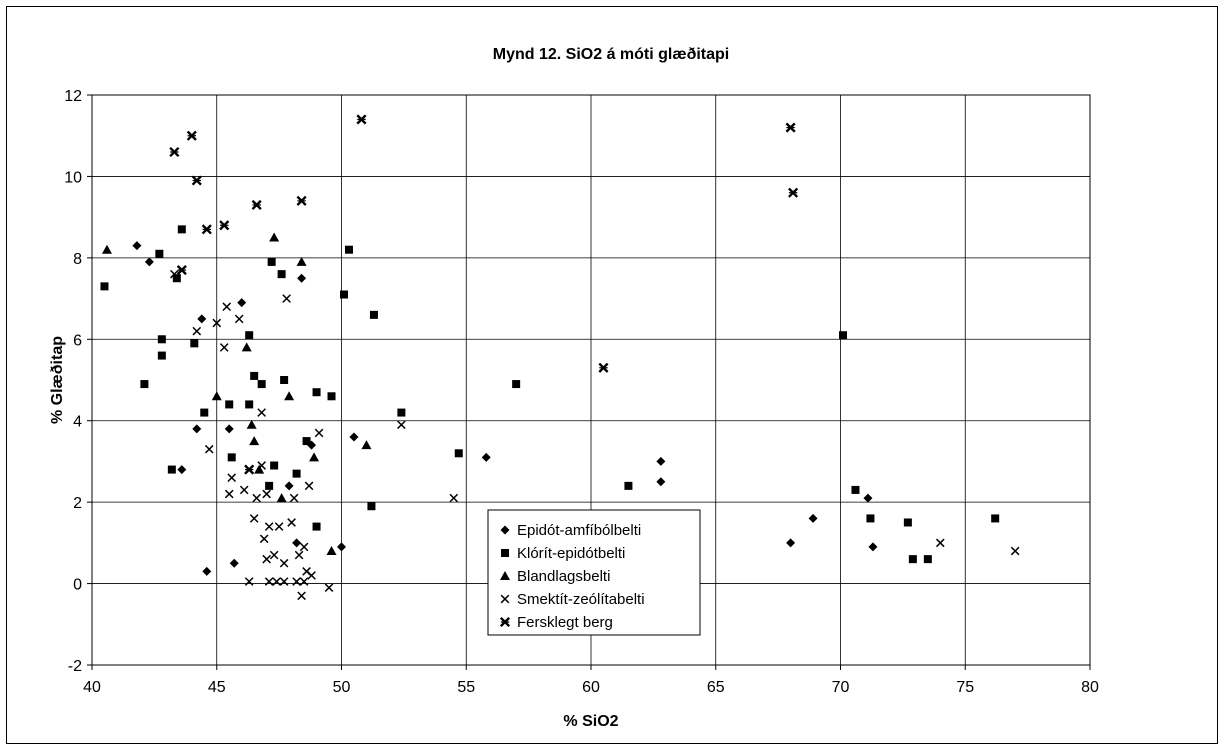  What do you see at coordinates (217, 687) in the screenshot?
I see `x-tick-label: 45` at bounding box center [217, 687].